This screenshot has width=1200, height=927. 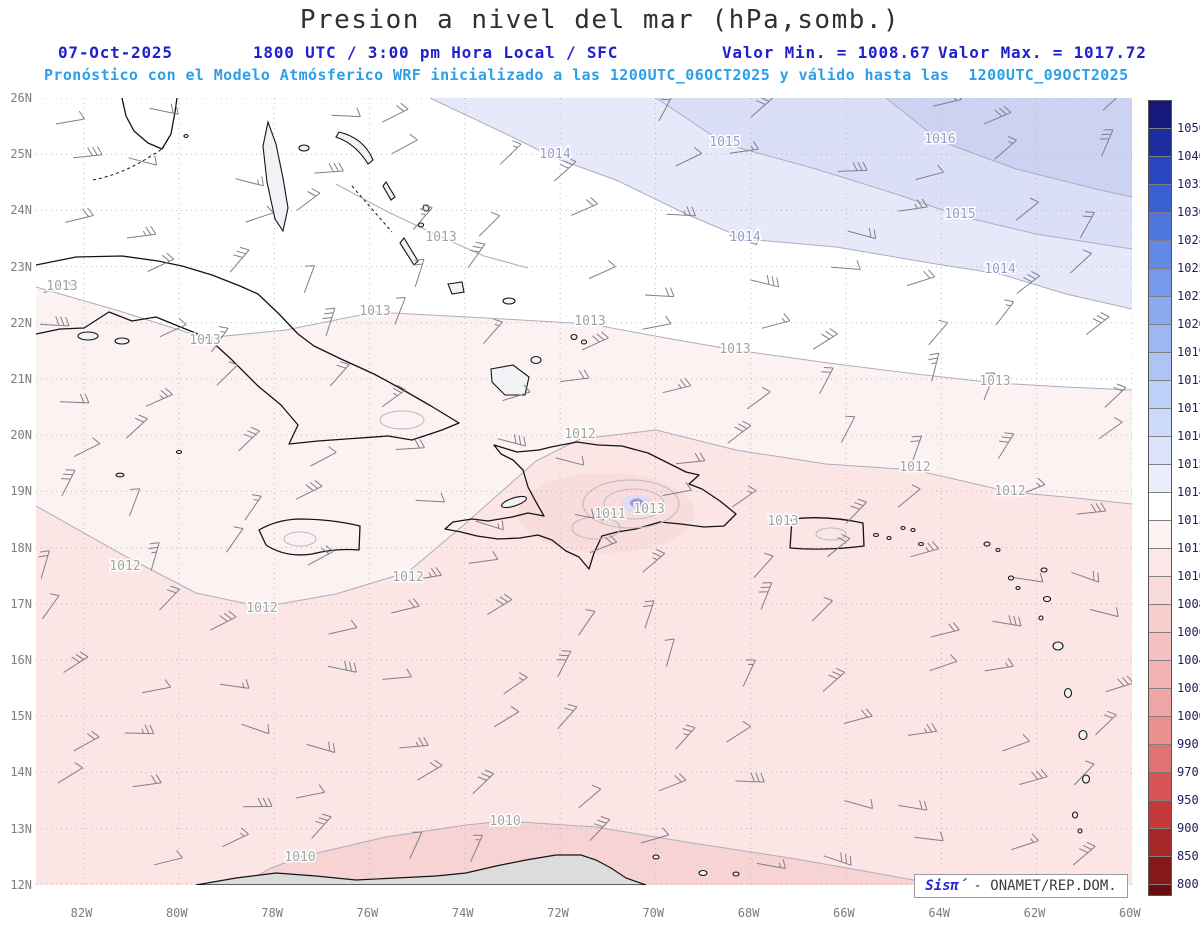 I want to click on island-cays-south-cuba, so click(x=122, y=341).